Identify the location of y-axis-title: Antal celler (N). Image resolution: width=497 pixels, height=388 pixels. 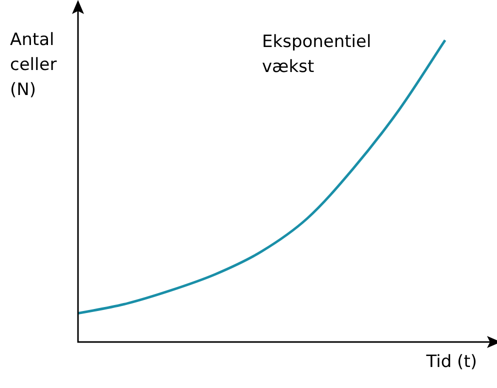
(34, 65).